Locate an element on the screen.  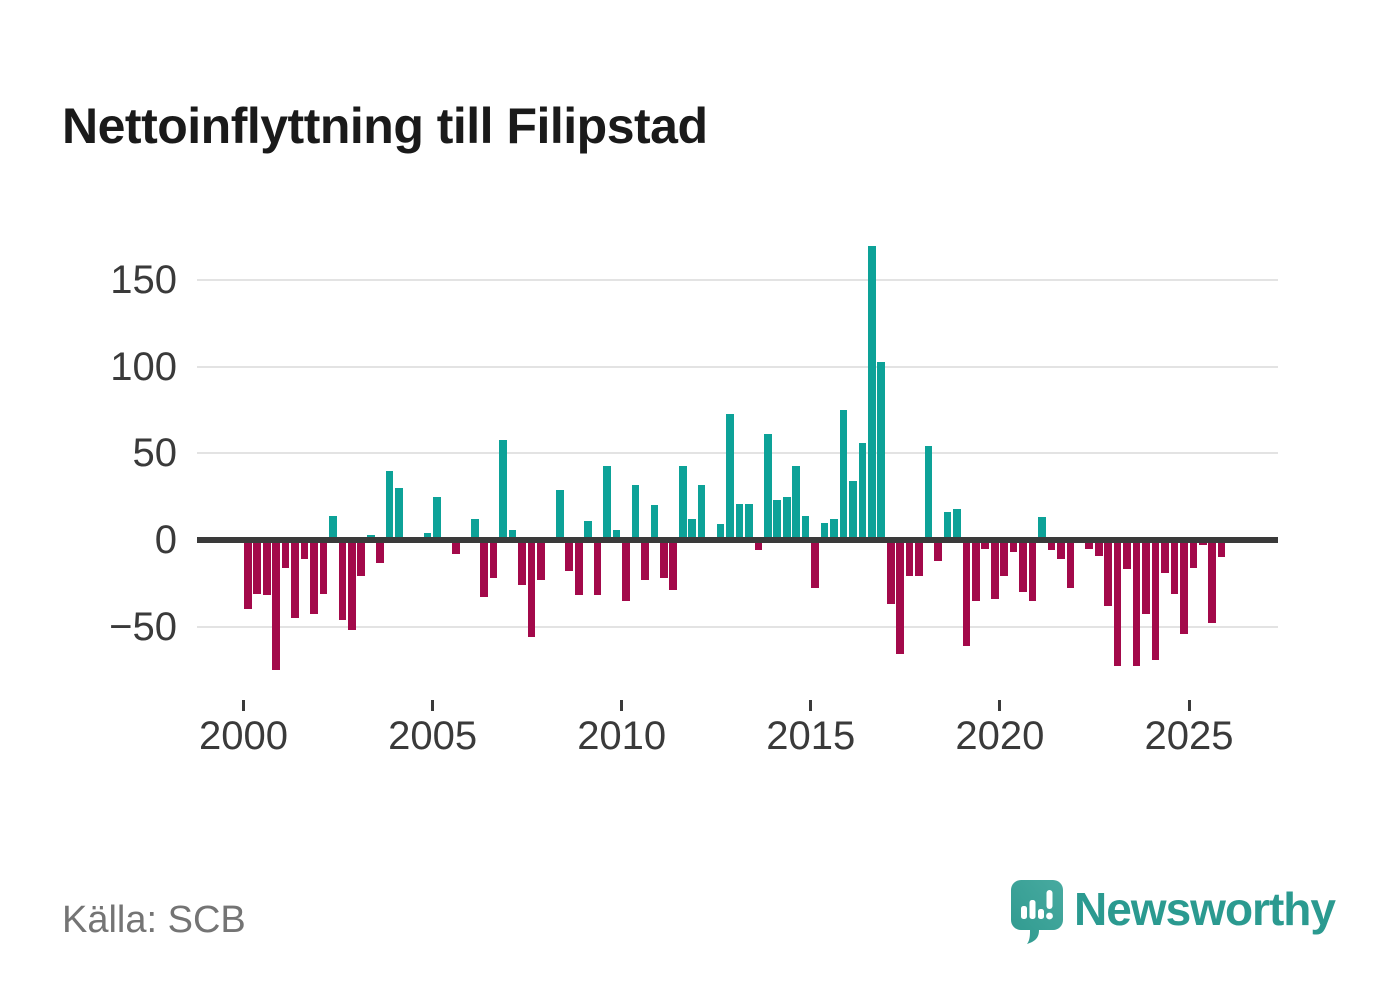
bar-2005Q1 is located at coordinates (437, 518).